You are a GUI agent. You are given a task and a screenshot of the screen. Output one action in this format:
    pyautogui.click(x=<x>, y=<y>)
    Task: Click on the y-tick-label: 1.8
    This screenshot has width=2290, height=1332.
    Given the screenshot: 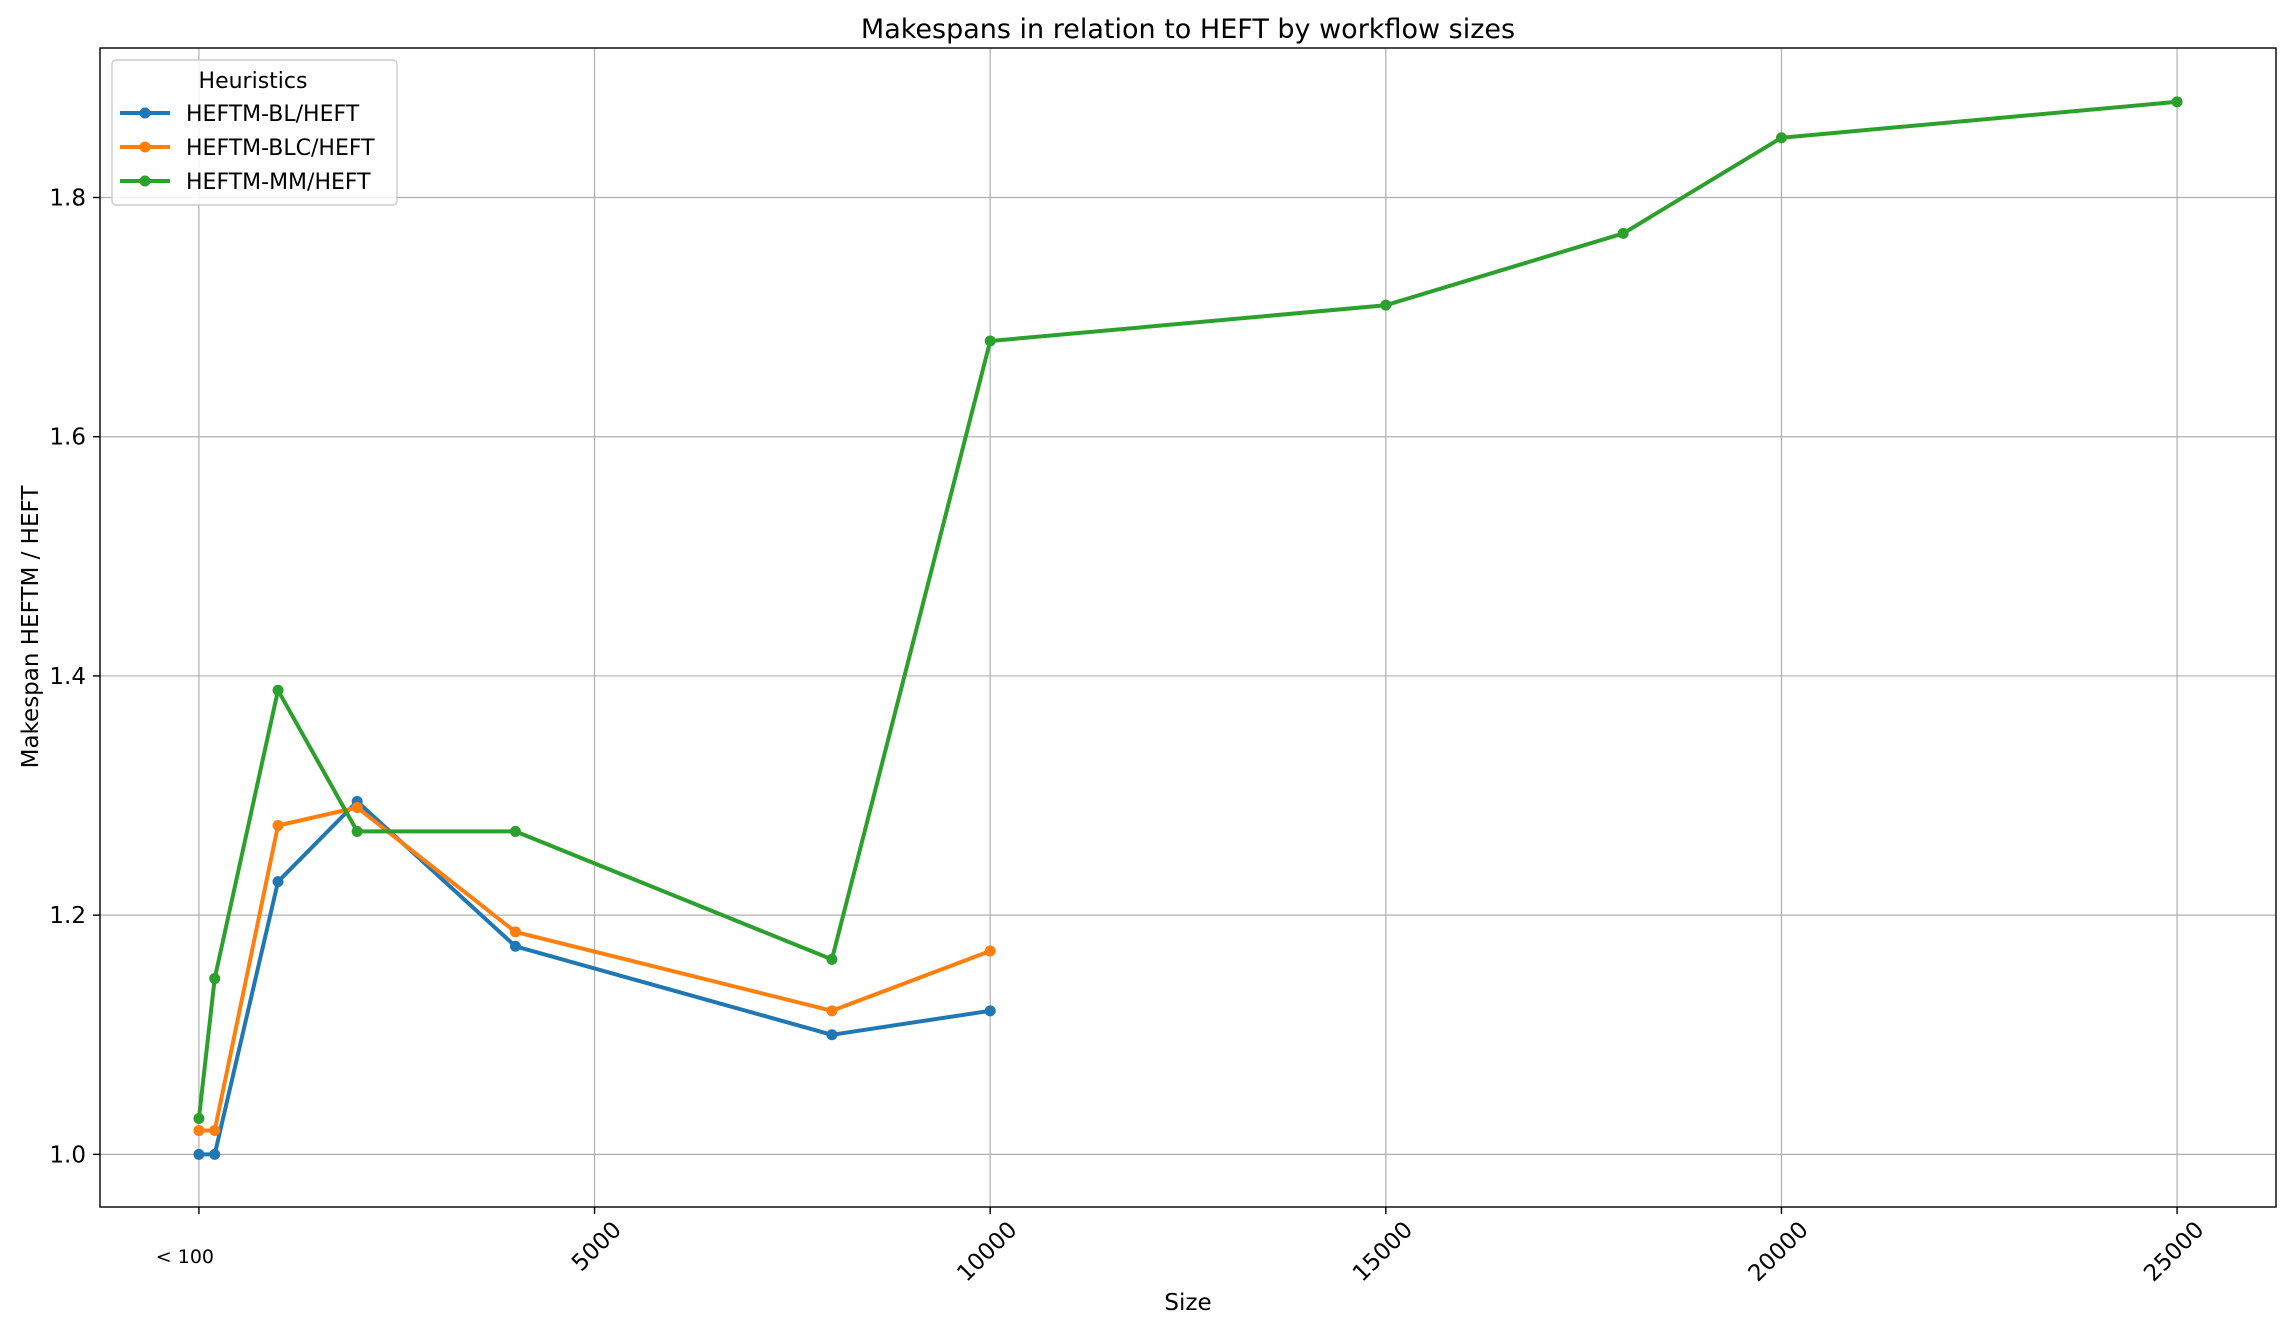 What is the action you would take?
    pyautogui.click(x=67, y=199)
    